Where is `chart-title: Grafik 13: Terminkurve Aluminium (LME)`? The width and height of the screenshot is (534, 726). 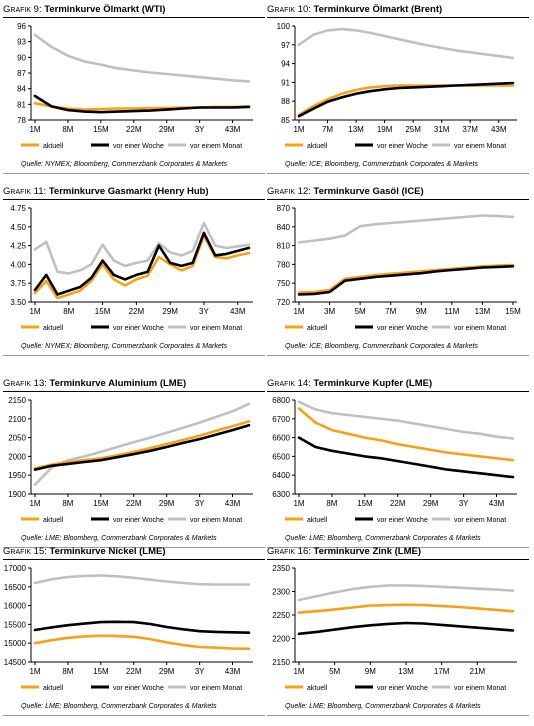 chart-title: Grafik 13: Terminkurve Aluminium (LME) is located at coordinates (94, 383).